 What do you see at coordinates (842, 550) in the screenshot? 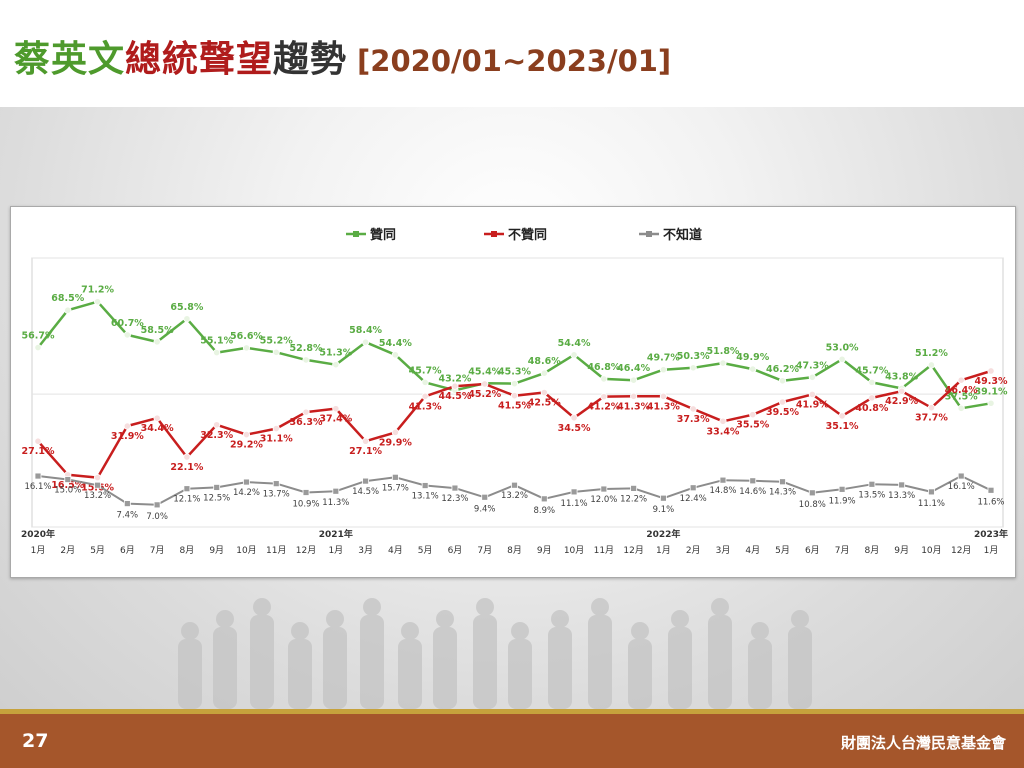
I see `x-tick-label: 7月` at bounding box center [842, 550].